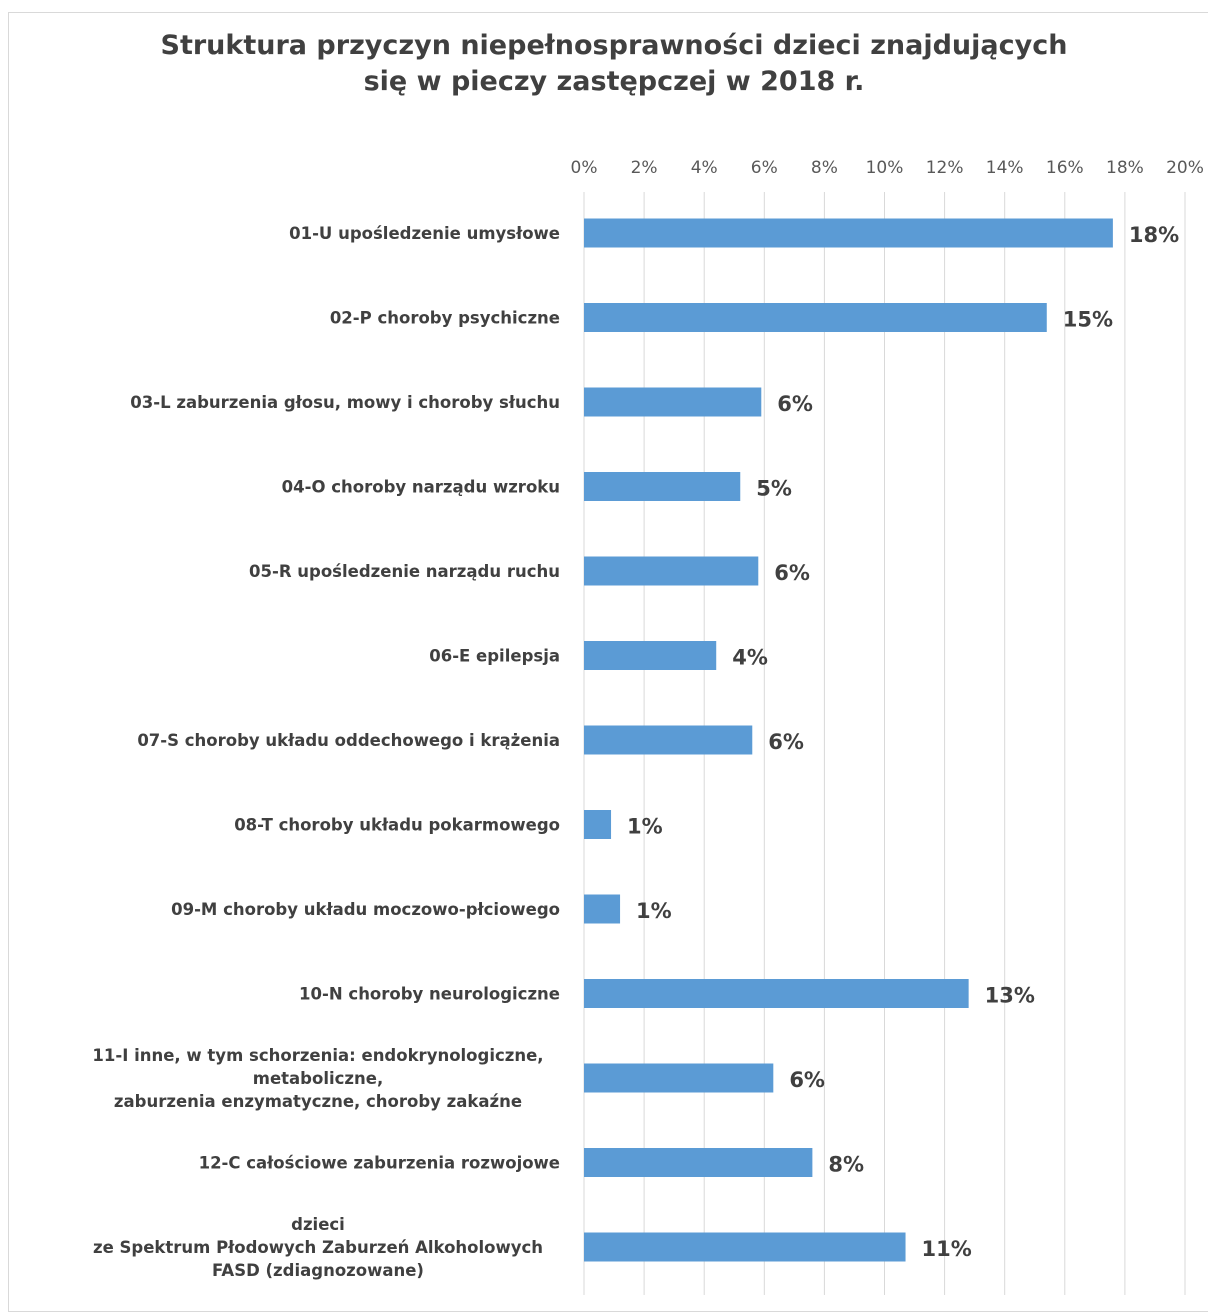  Describe the element at coordinates (750, 658) in the screenshot. I see `data-label: 4%` at that location.